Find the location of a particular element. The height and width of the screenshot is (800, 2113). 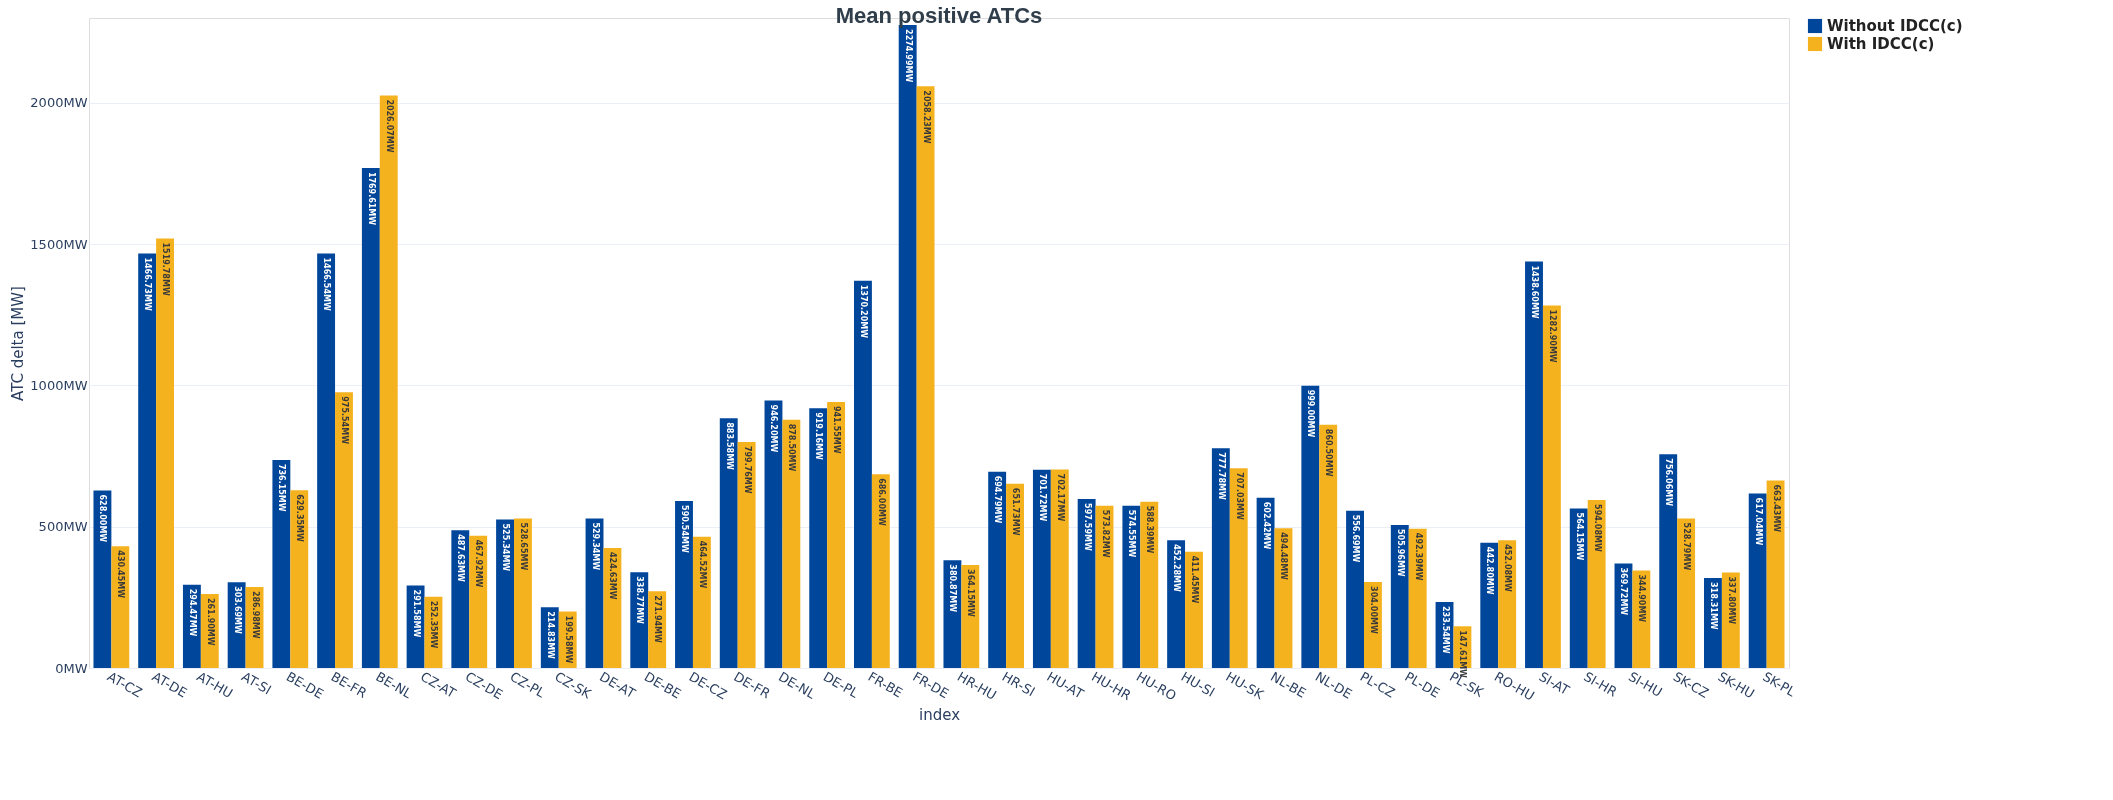

data-label: 919.16MW is located at coordinates (819, 436).